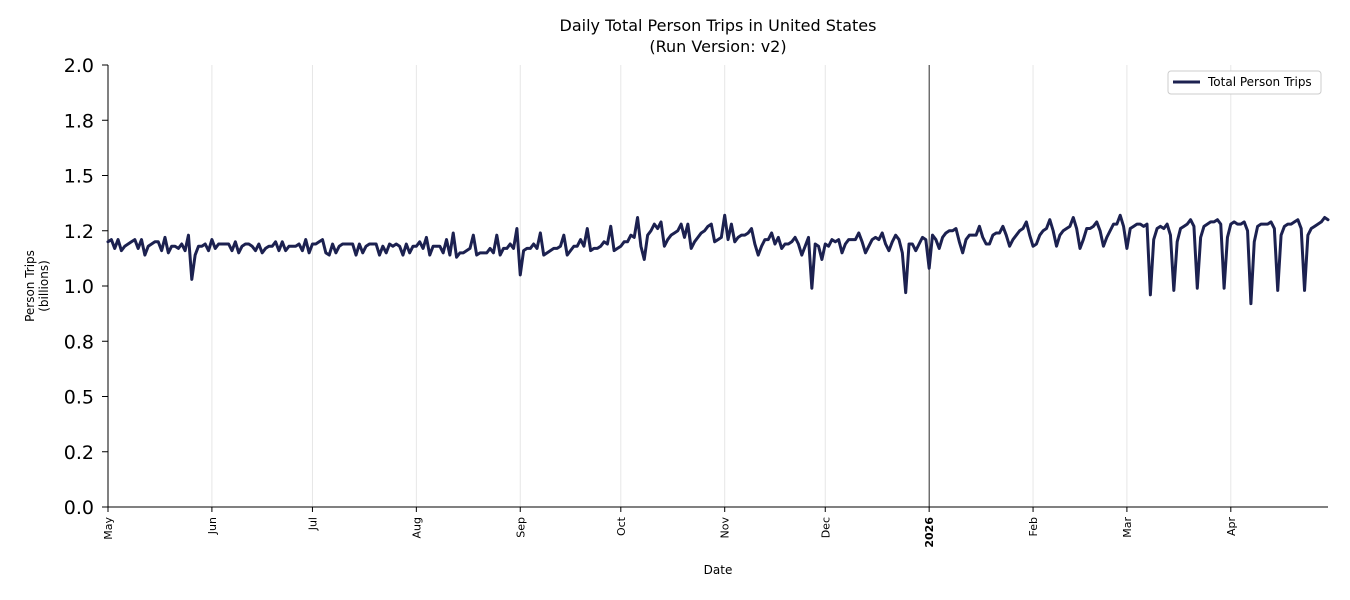  Describe the element at coordinates (621, 526) in the screenshot. I see `x-tick-label-5: Oct` at that location.